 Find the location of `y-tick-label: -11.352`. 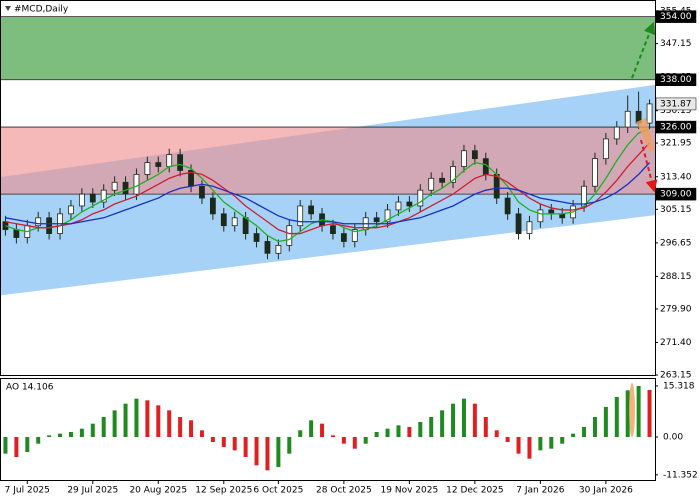

y-tick-label: -11.352 is located at coordinates (680, 475).